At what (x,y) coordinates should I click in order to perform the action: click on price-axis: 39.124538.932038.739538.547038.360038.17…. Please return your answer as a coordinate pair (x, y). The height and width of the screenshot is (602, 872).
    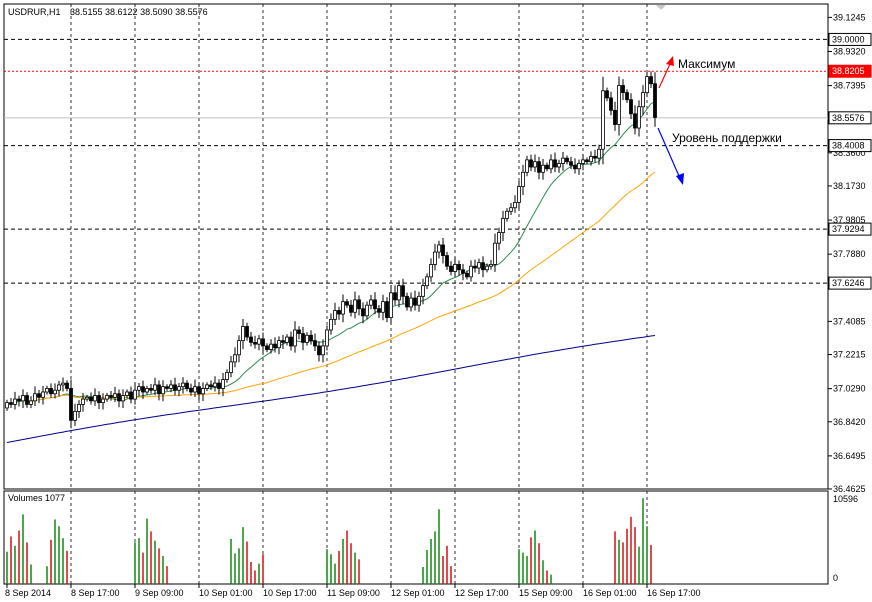
    Looking at the image, I should click on (850, 297).